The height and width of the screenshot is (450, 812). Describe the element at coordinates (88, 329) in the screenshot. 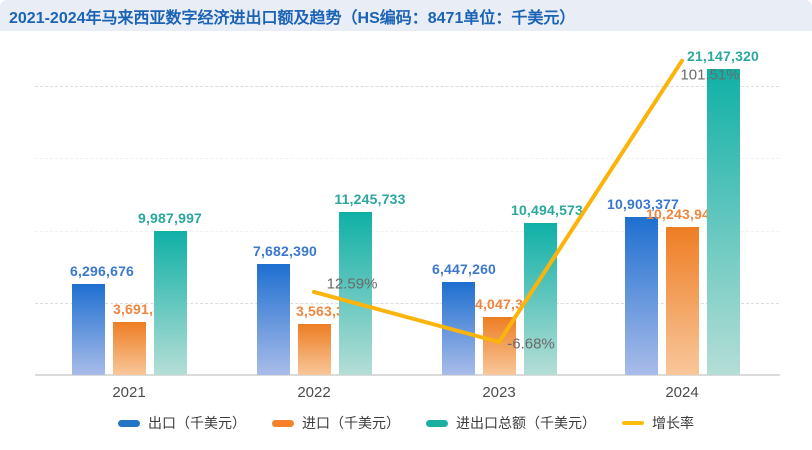

I see `bar-export-2021` at that location.